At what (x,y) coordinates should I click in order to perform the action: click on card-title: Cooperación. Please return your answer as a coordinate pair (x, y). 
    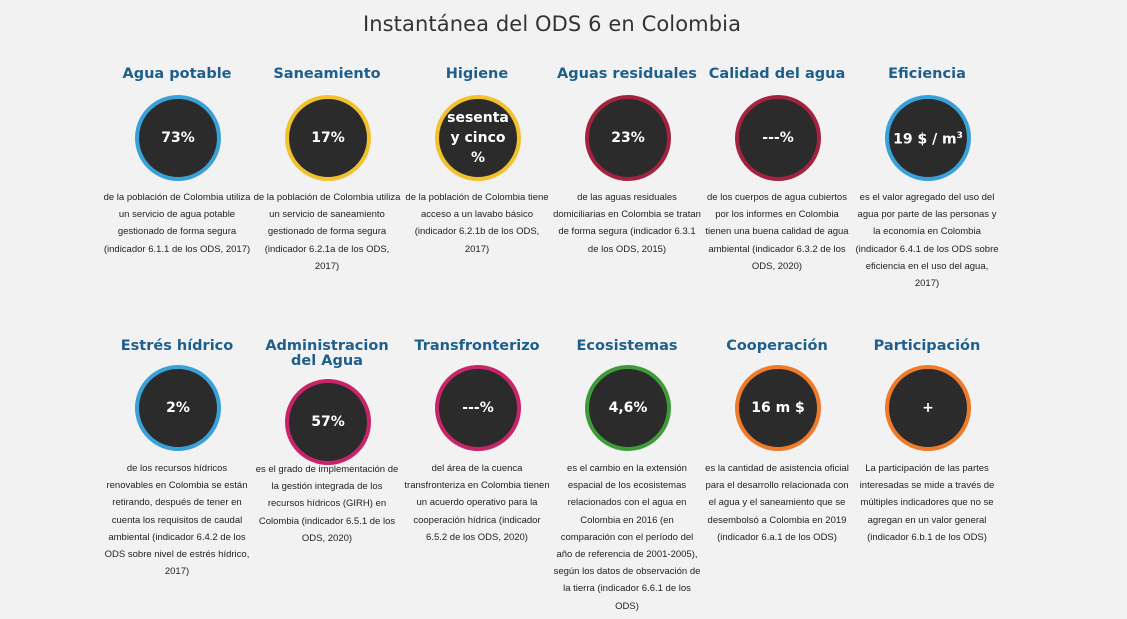
    Looking at the image, I should click on (777, 346).